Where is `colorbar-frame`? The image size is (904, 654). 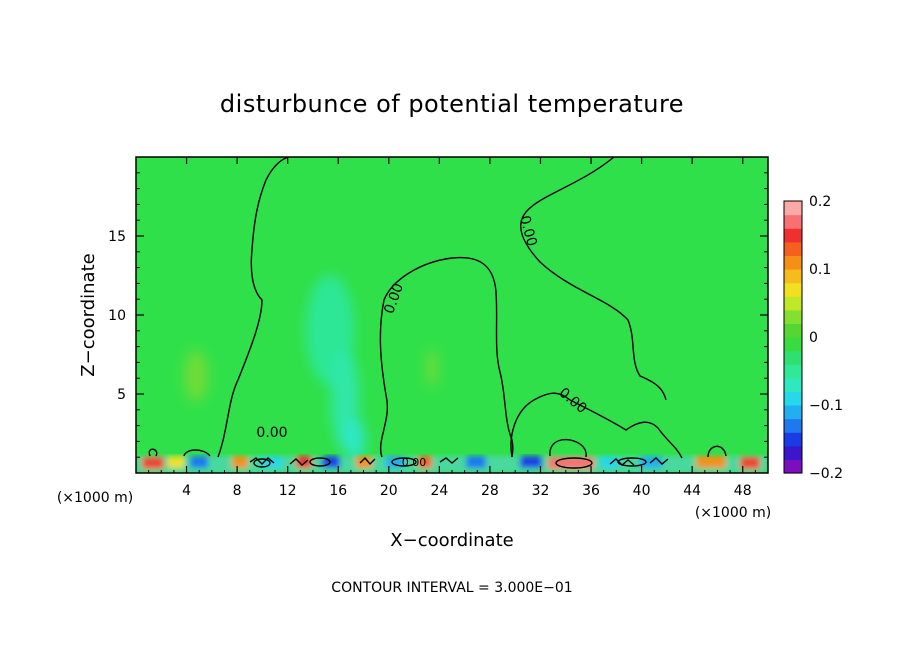
colorbar-frame is located at coordinates (793, 337).